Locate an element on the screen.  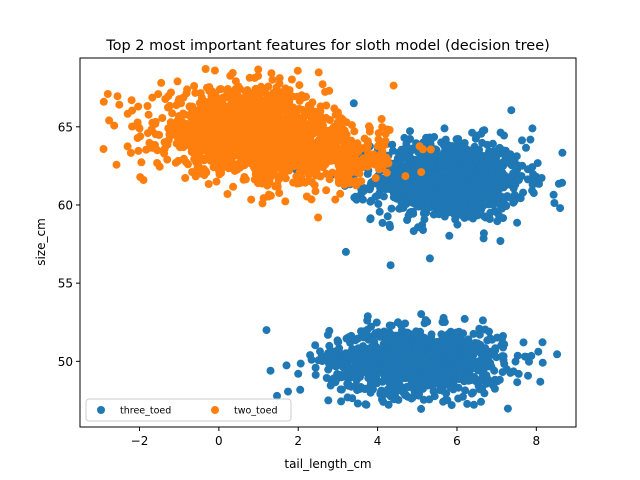
legend-label-two-toed: two_toed is located at coordinates (255, 411).